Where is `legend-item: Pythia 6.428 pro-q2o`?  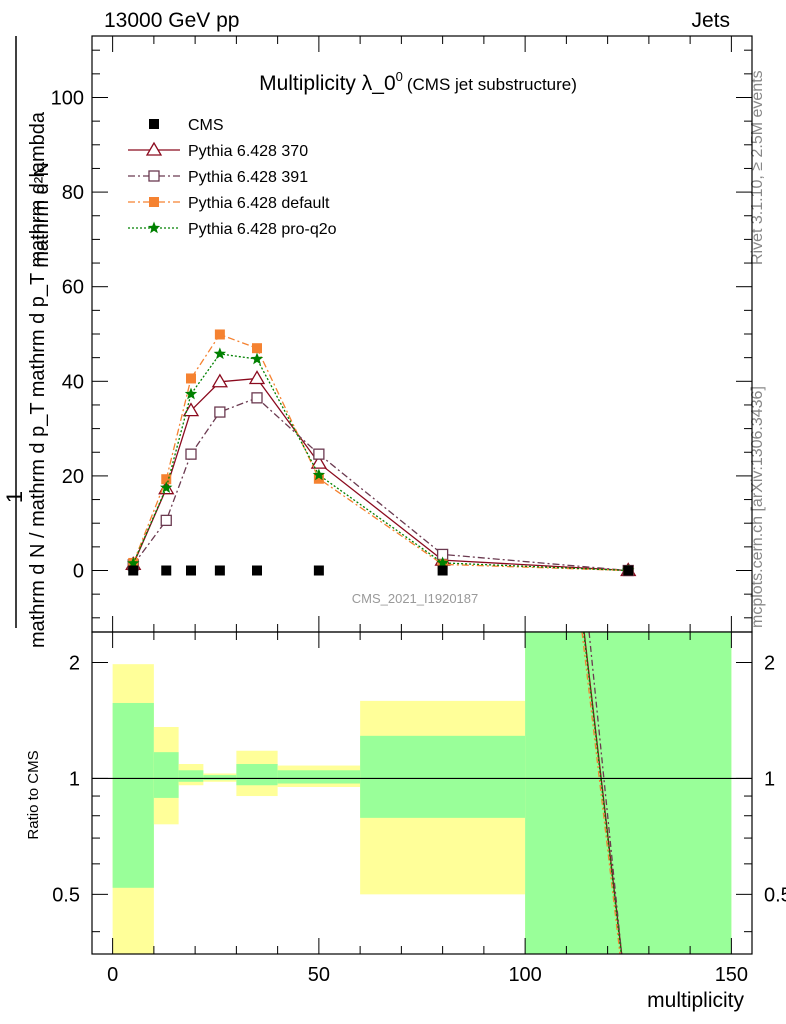 legend-item: Pythia 6.428 pro-q2o is located at coordinates (232, 229).